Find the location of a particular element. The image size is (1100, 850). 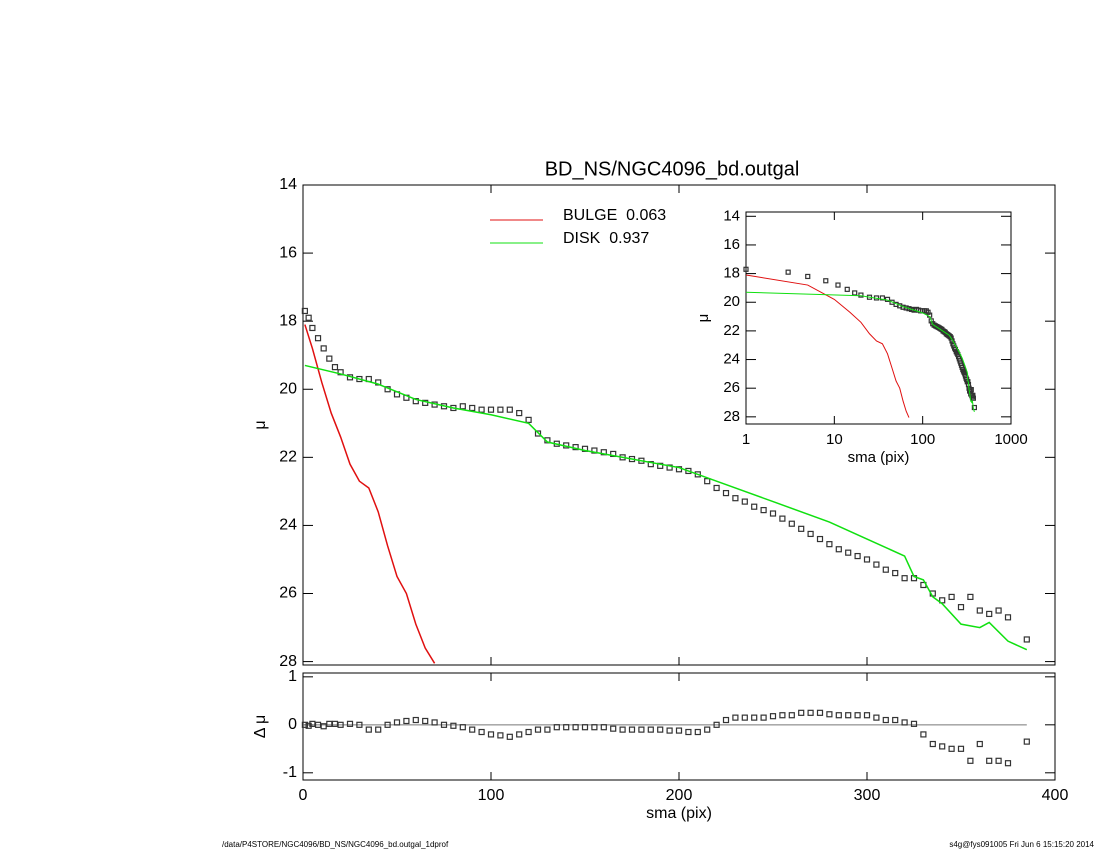

y-tick-label: 18 is located at coordinates (731, 273).